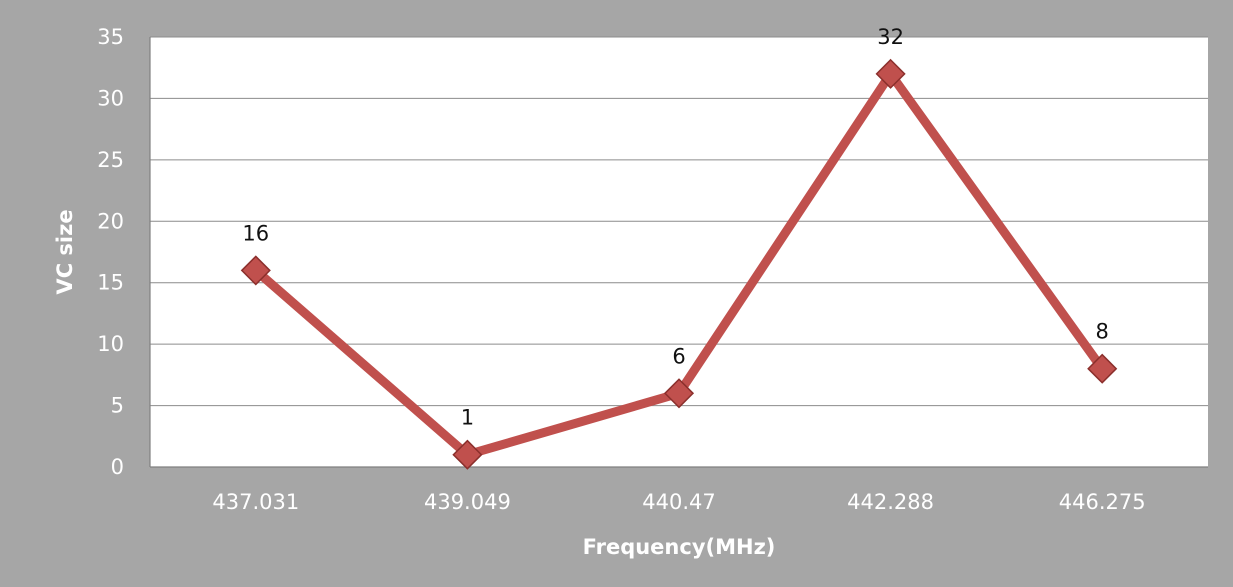  Describe the element at coordinates (678, 356) in the screenshot. I see `data-label: 6` at that location.